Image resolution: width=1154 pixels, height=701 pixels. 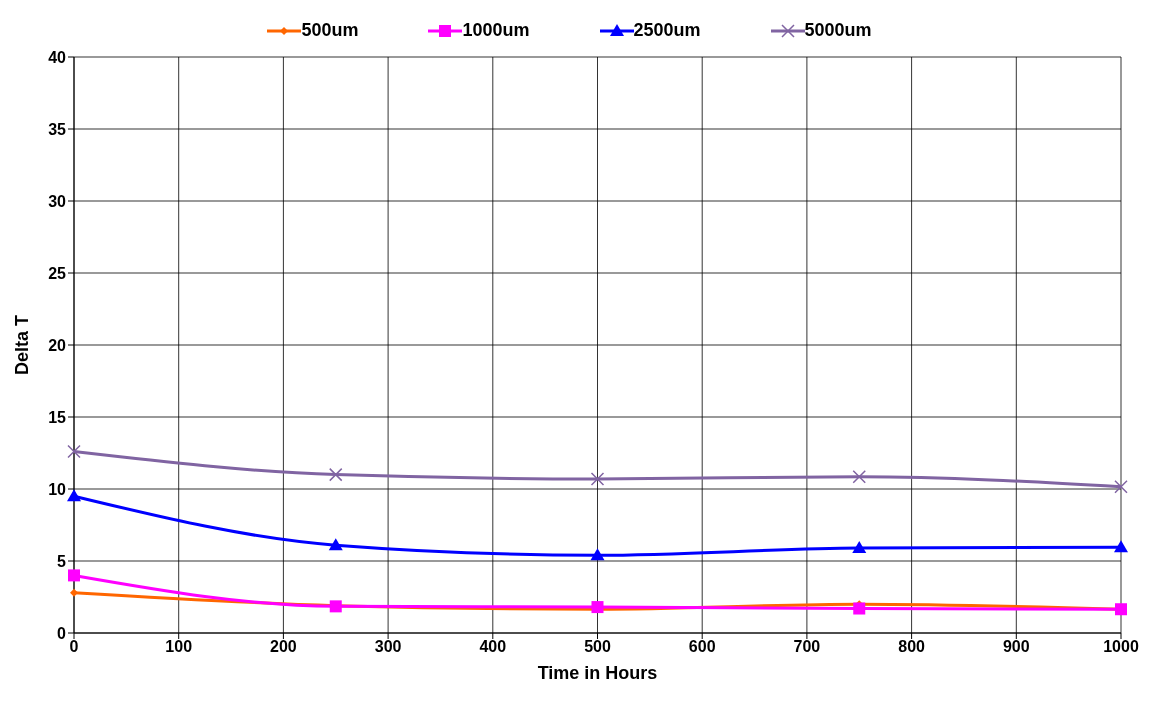 I want to click on y-tick-label: 35, so click(x=57, y=129).